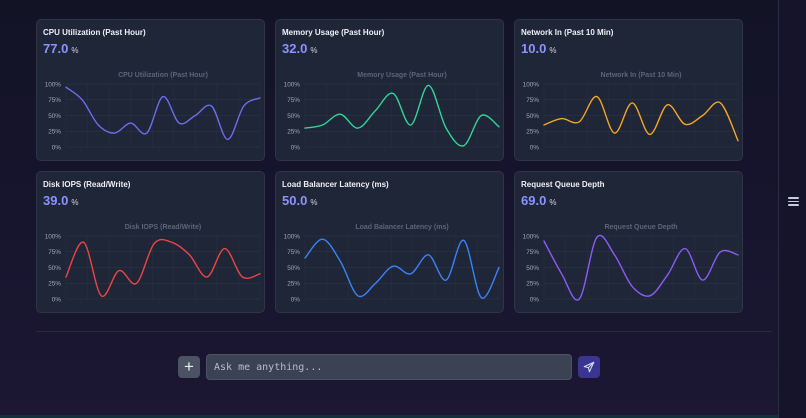 The width and height of the screenshot is (806, 418). What do you see at coordinates (792, 209) in the screenshot?
I see `right-sidebar` at bounding box center [792, 209].